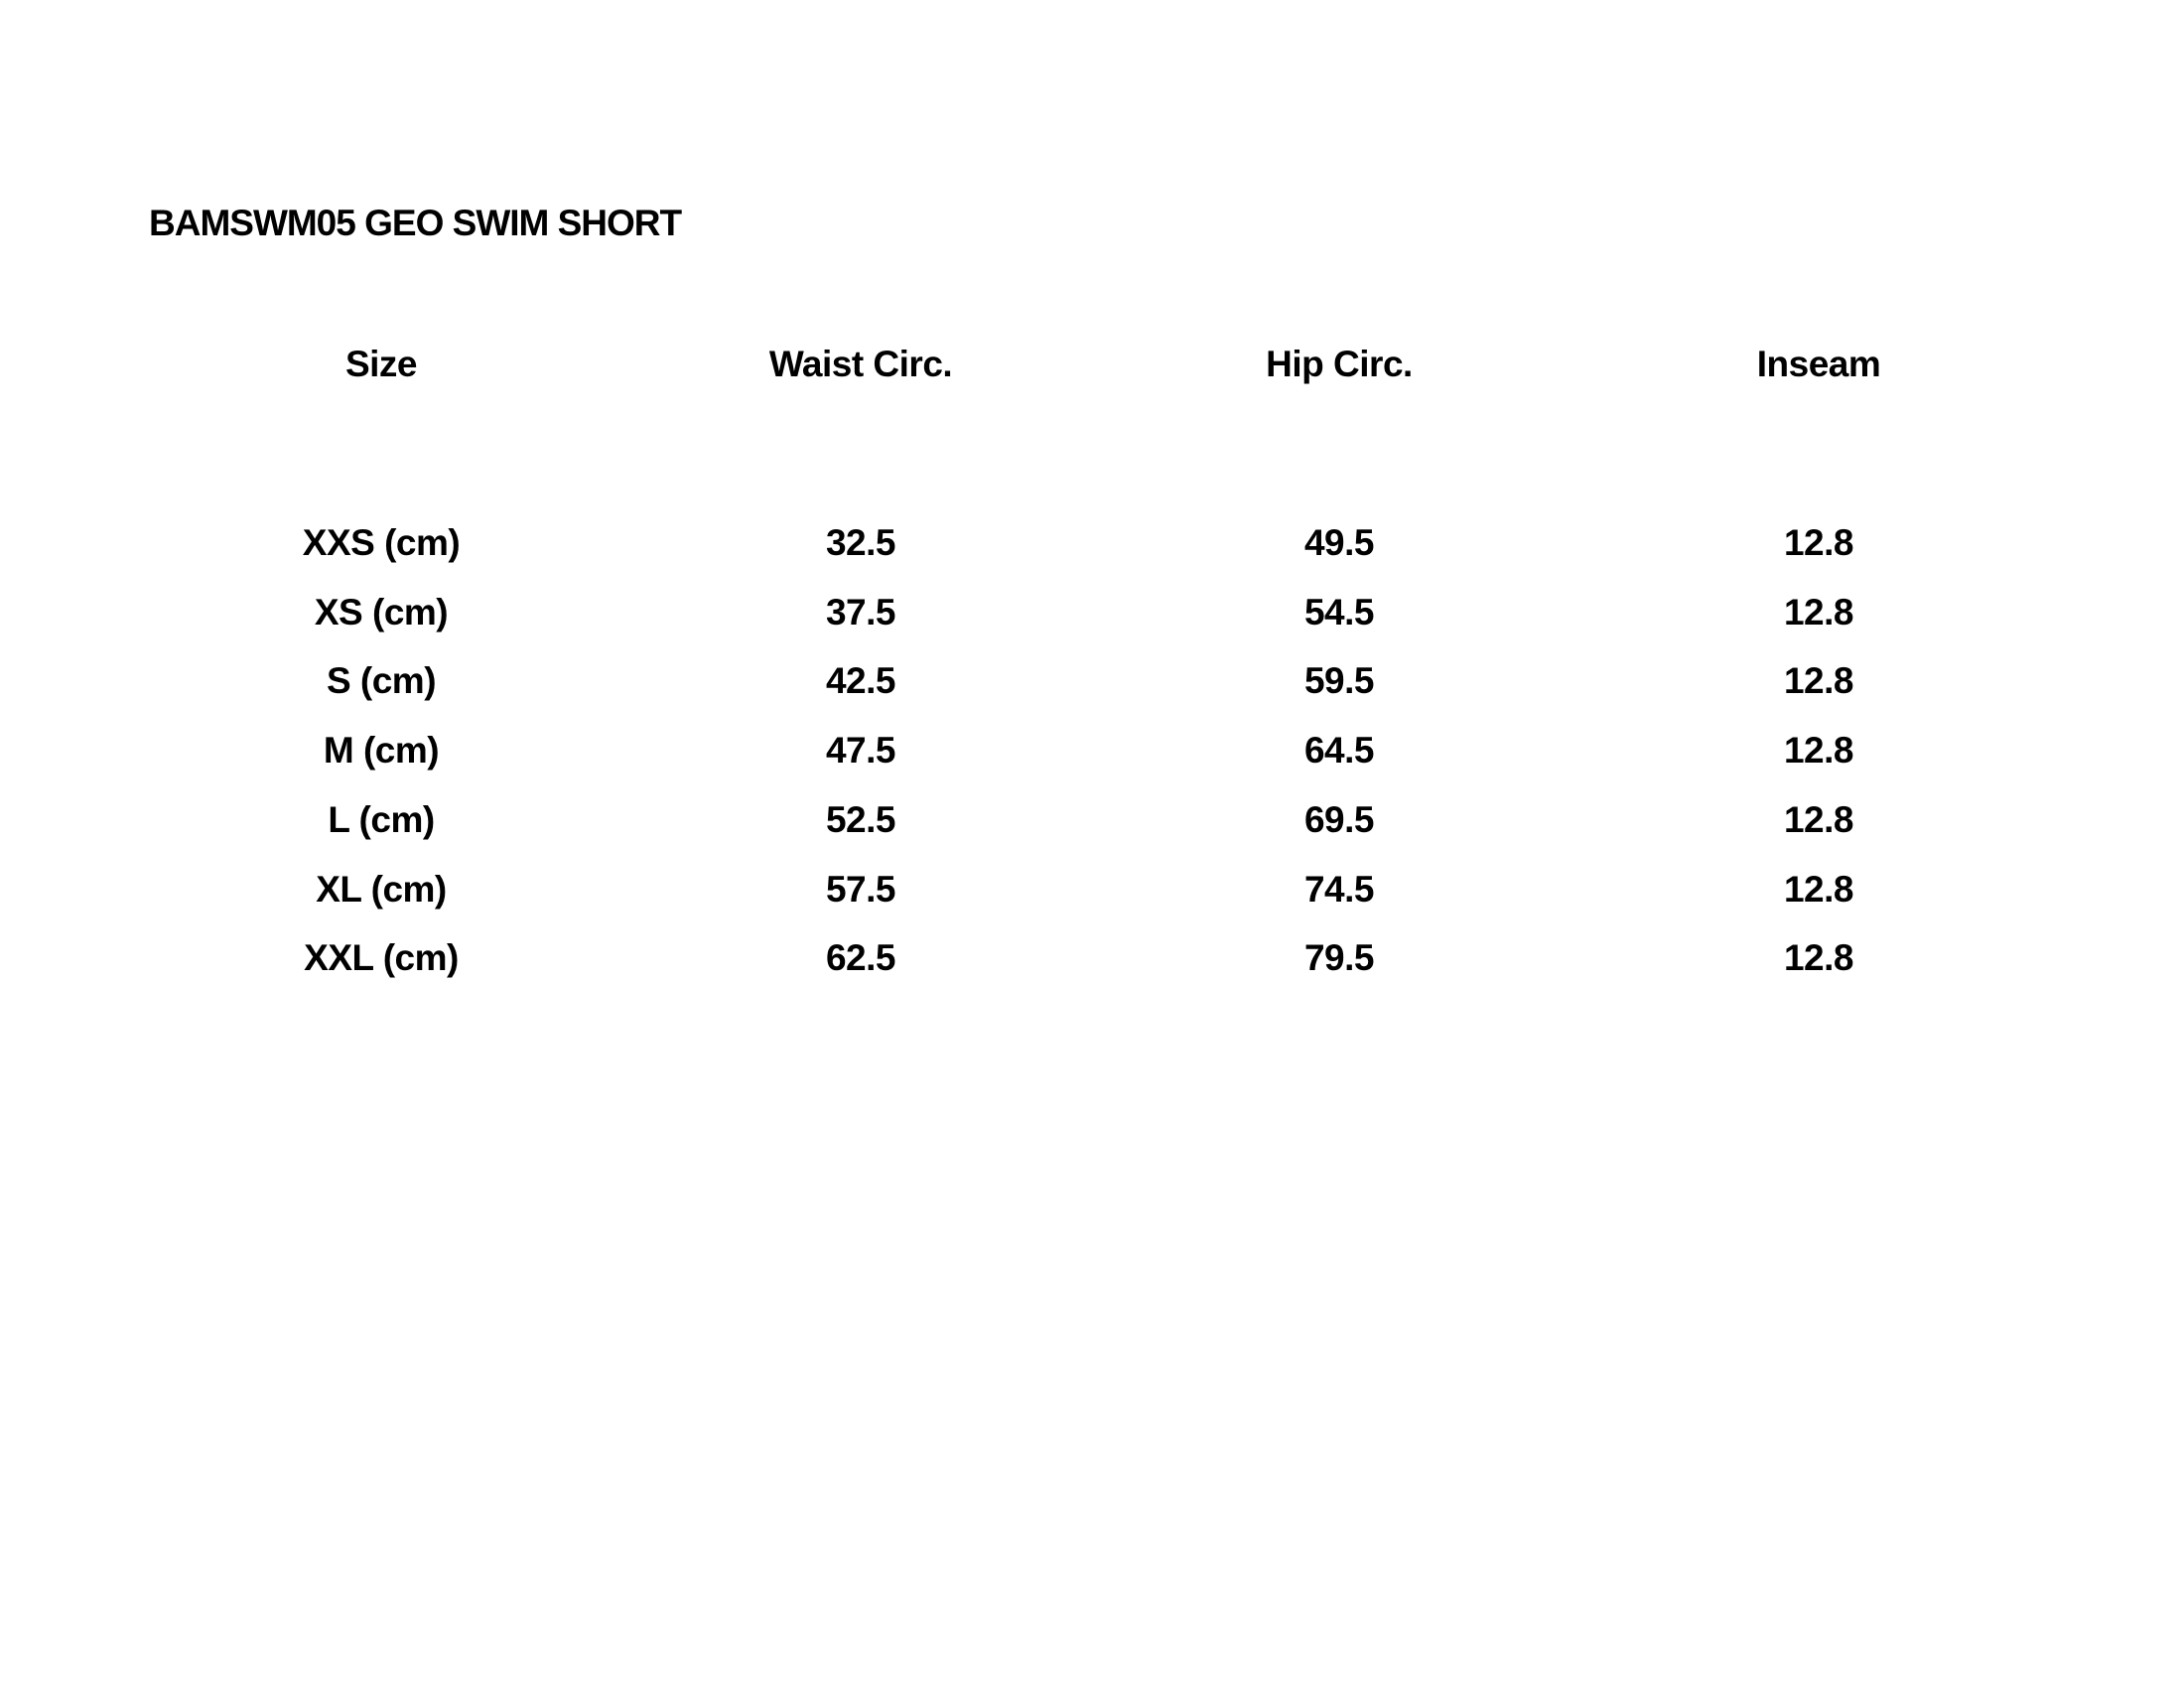  Describe the element at coordinates (1339, 819) in the screenshot. I see `cell-hip: 69.5` at that location.